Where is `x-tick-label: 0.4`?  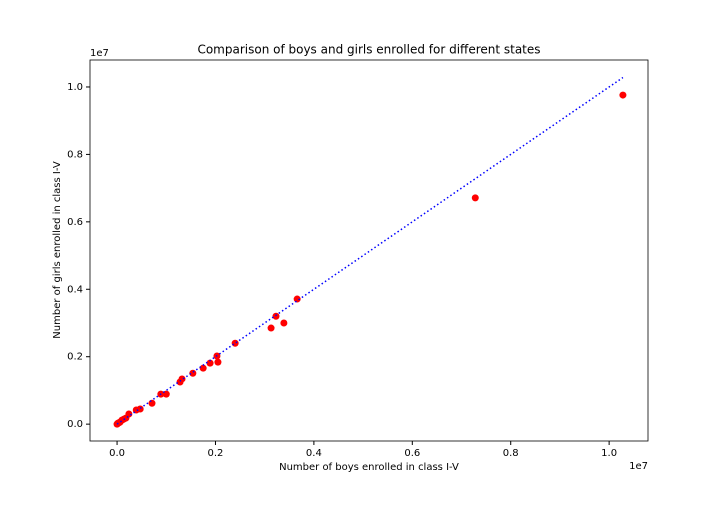 x-tick-label: 0.4 is located at coordinates (314, 453).